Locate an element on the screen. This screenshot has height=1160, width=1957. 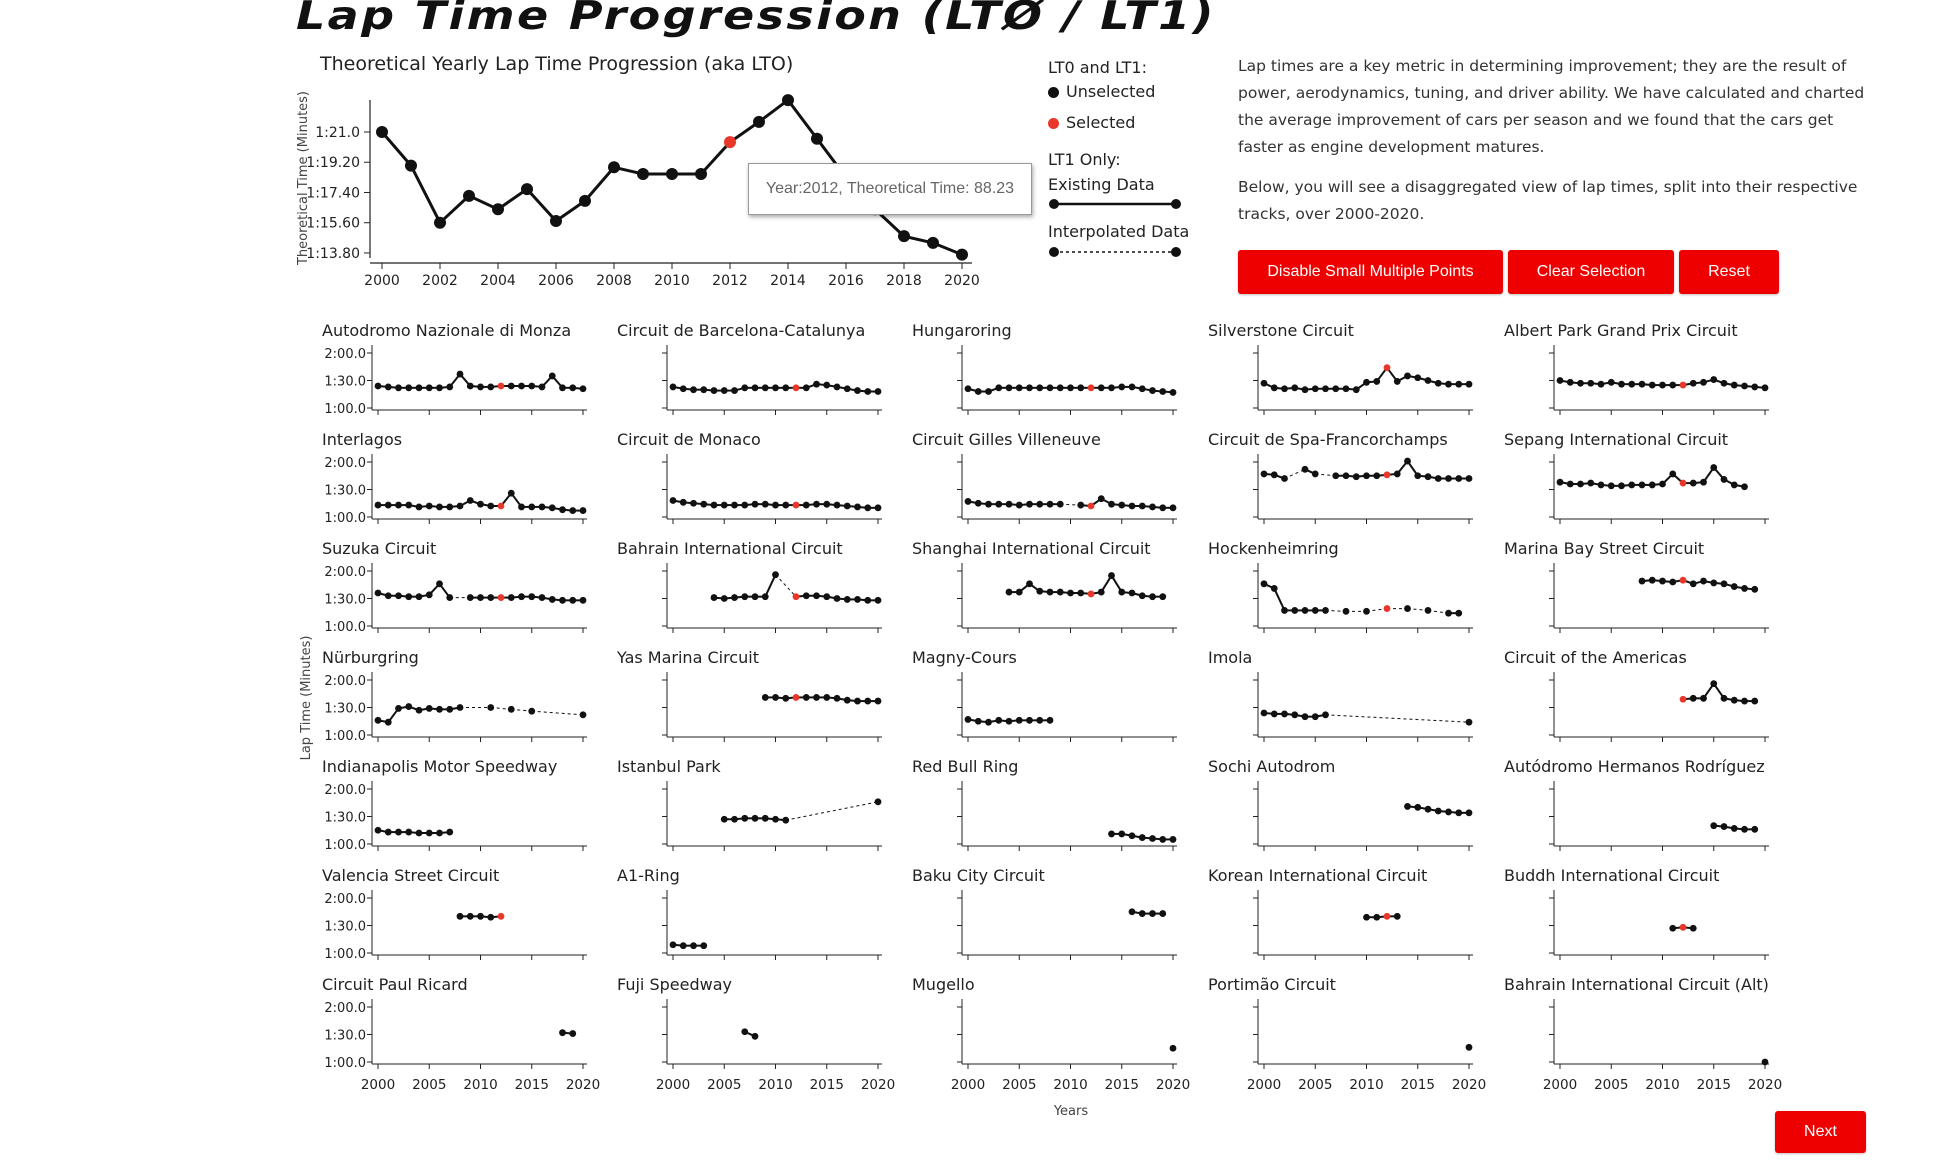
track-panel: A1-Ring is located at coordinates (749, 913).